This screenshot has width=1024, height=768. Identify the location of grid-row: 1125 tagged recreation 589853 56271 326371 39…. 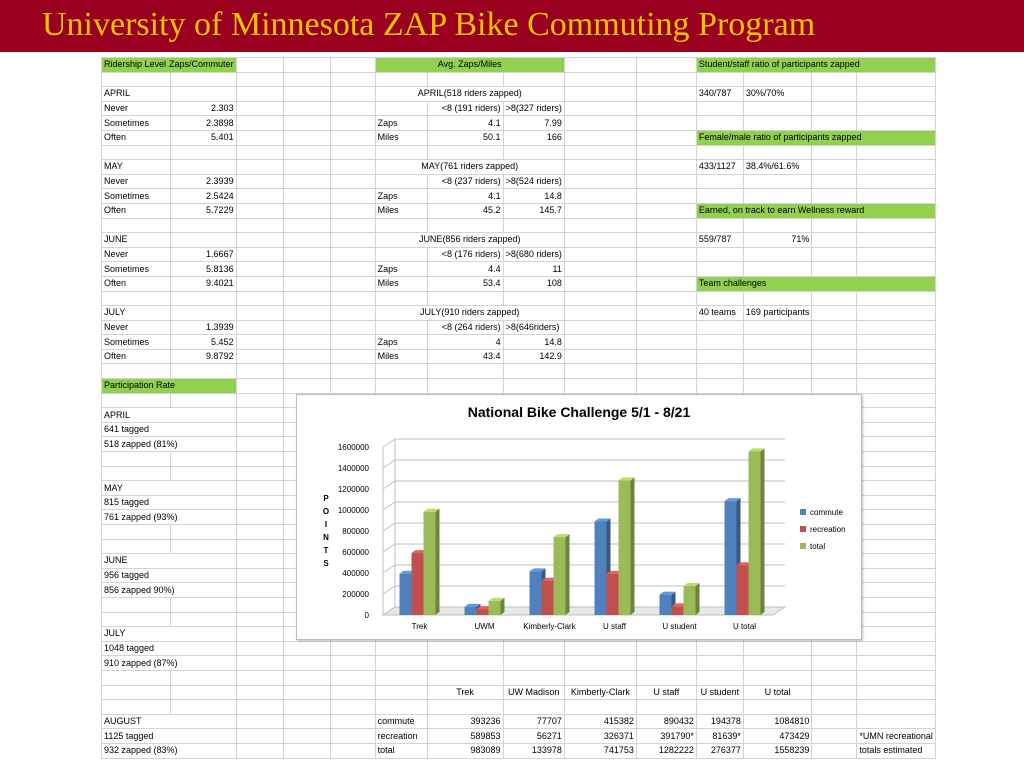
(518, 736).